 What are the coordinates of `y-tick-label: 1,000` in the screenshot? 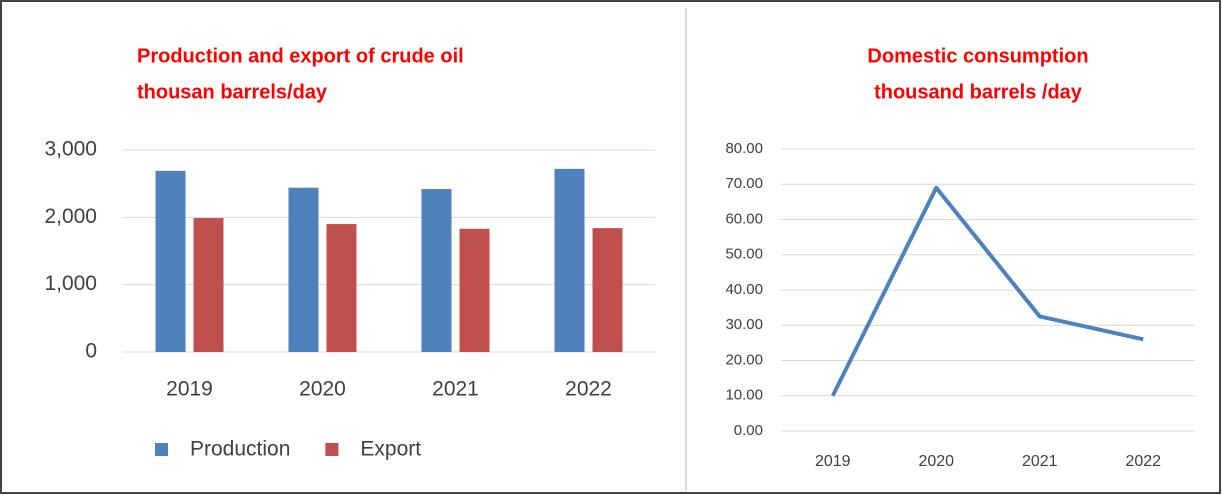 It's located at (70, 283).